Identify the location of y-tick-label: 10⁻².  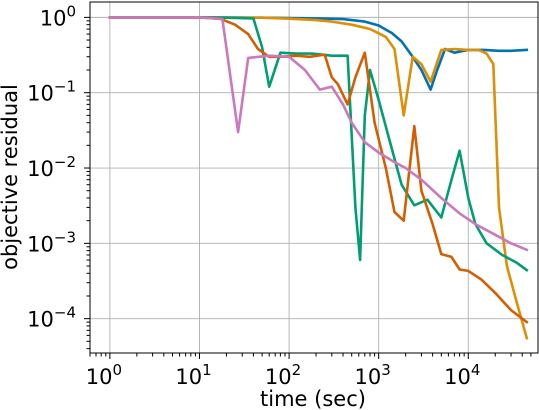
(51, 167).